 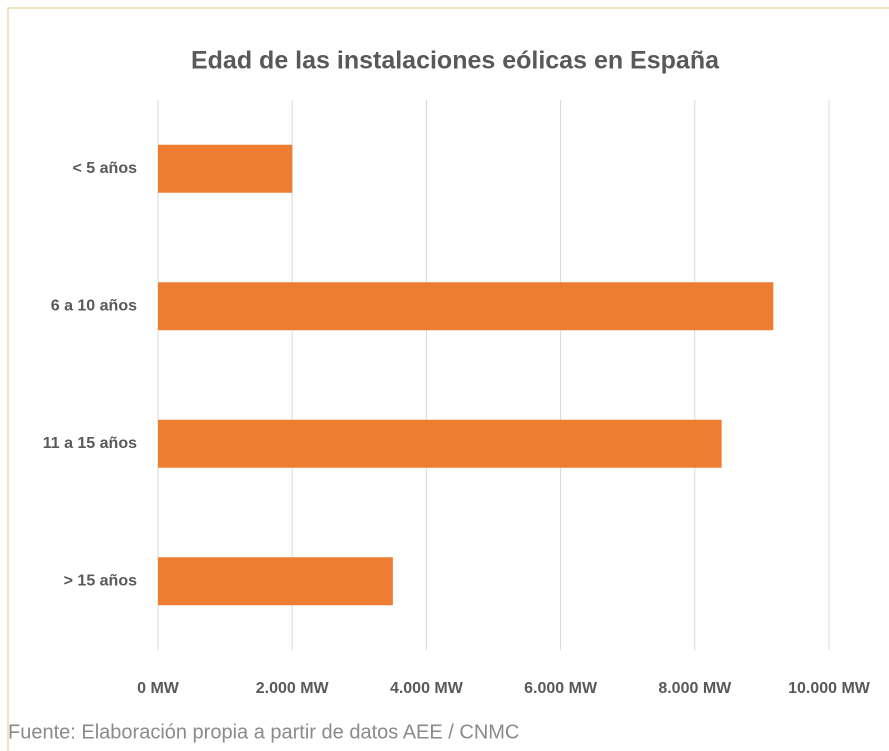 What do you see at coordinates (829, 688) in the screenshot?
I see `x-tick-label: 10.000 MW` at bounding box center [829, 688].